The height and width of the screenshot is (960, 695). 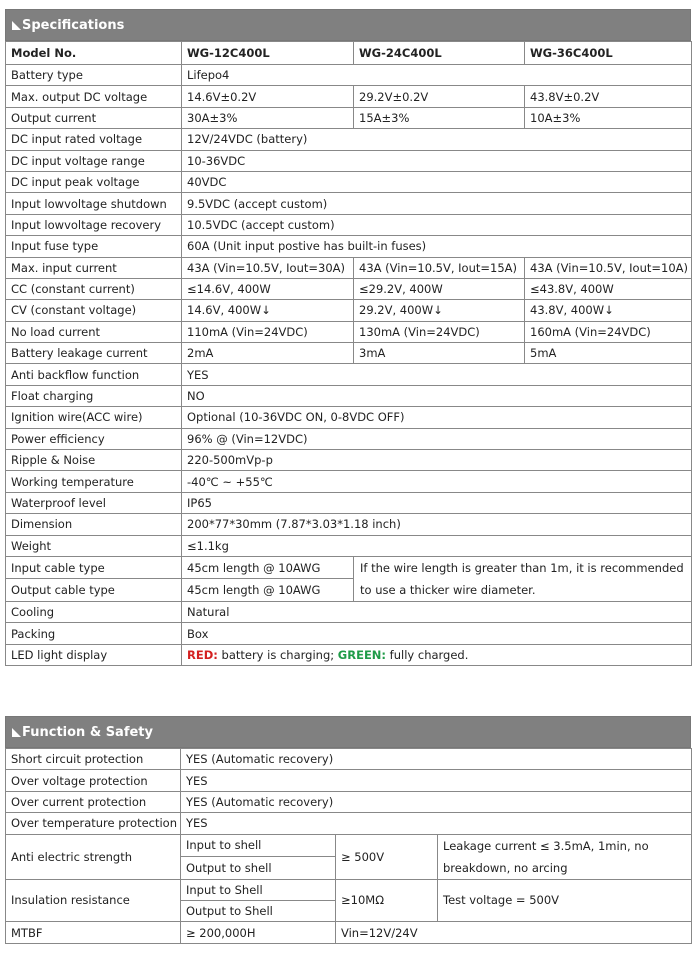 What do you see at coordinates (93, 396) in the screenshot?
I see `spec-label: Float charging` at bounding box center [93, 396].